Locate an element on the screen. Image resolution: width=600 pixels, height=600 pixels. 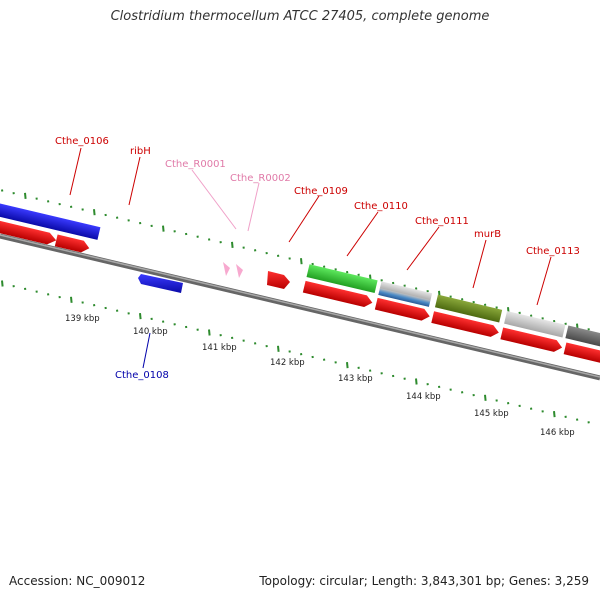
scale-label-146: 146 kbp is located at coordinates (557, 433).